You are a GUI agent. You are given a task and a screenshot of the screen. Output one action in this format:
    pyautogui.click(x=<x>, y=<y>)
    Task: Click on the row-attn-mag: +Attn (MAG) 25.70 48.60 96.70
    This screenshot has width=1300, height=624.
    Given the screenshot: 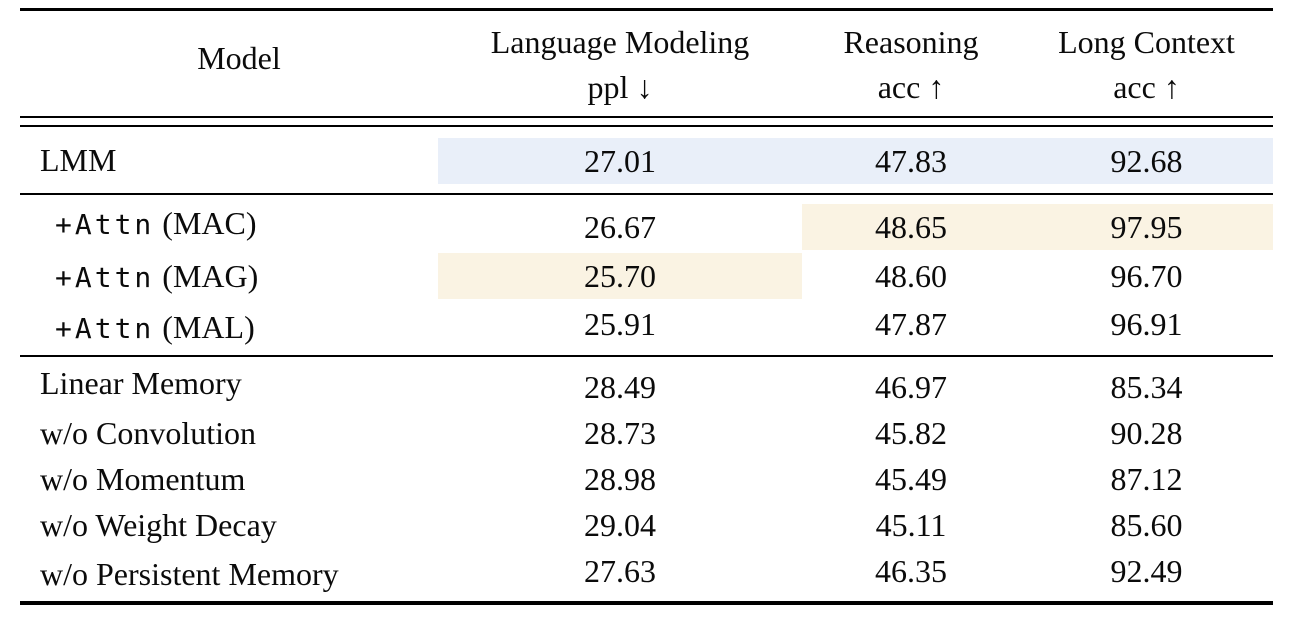 What is the action you would take?
    pyautogui.click(x=646, y=276)
    